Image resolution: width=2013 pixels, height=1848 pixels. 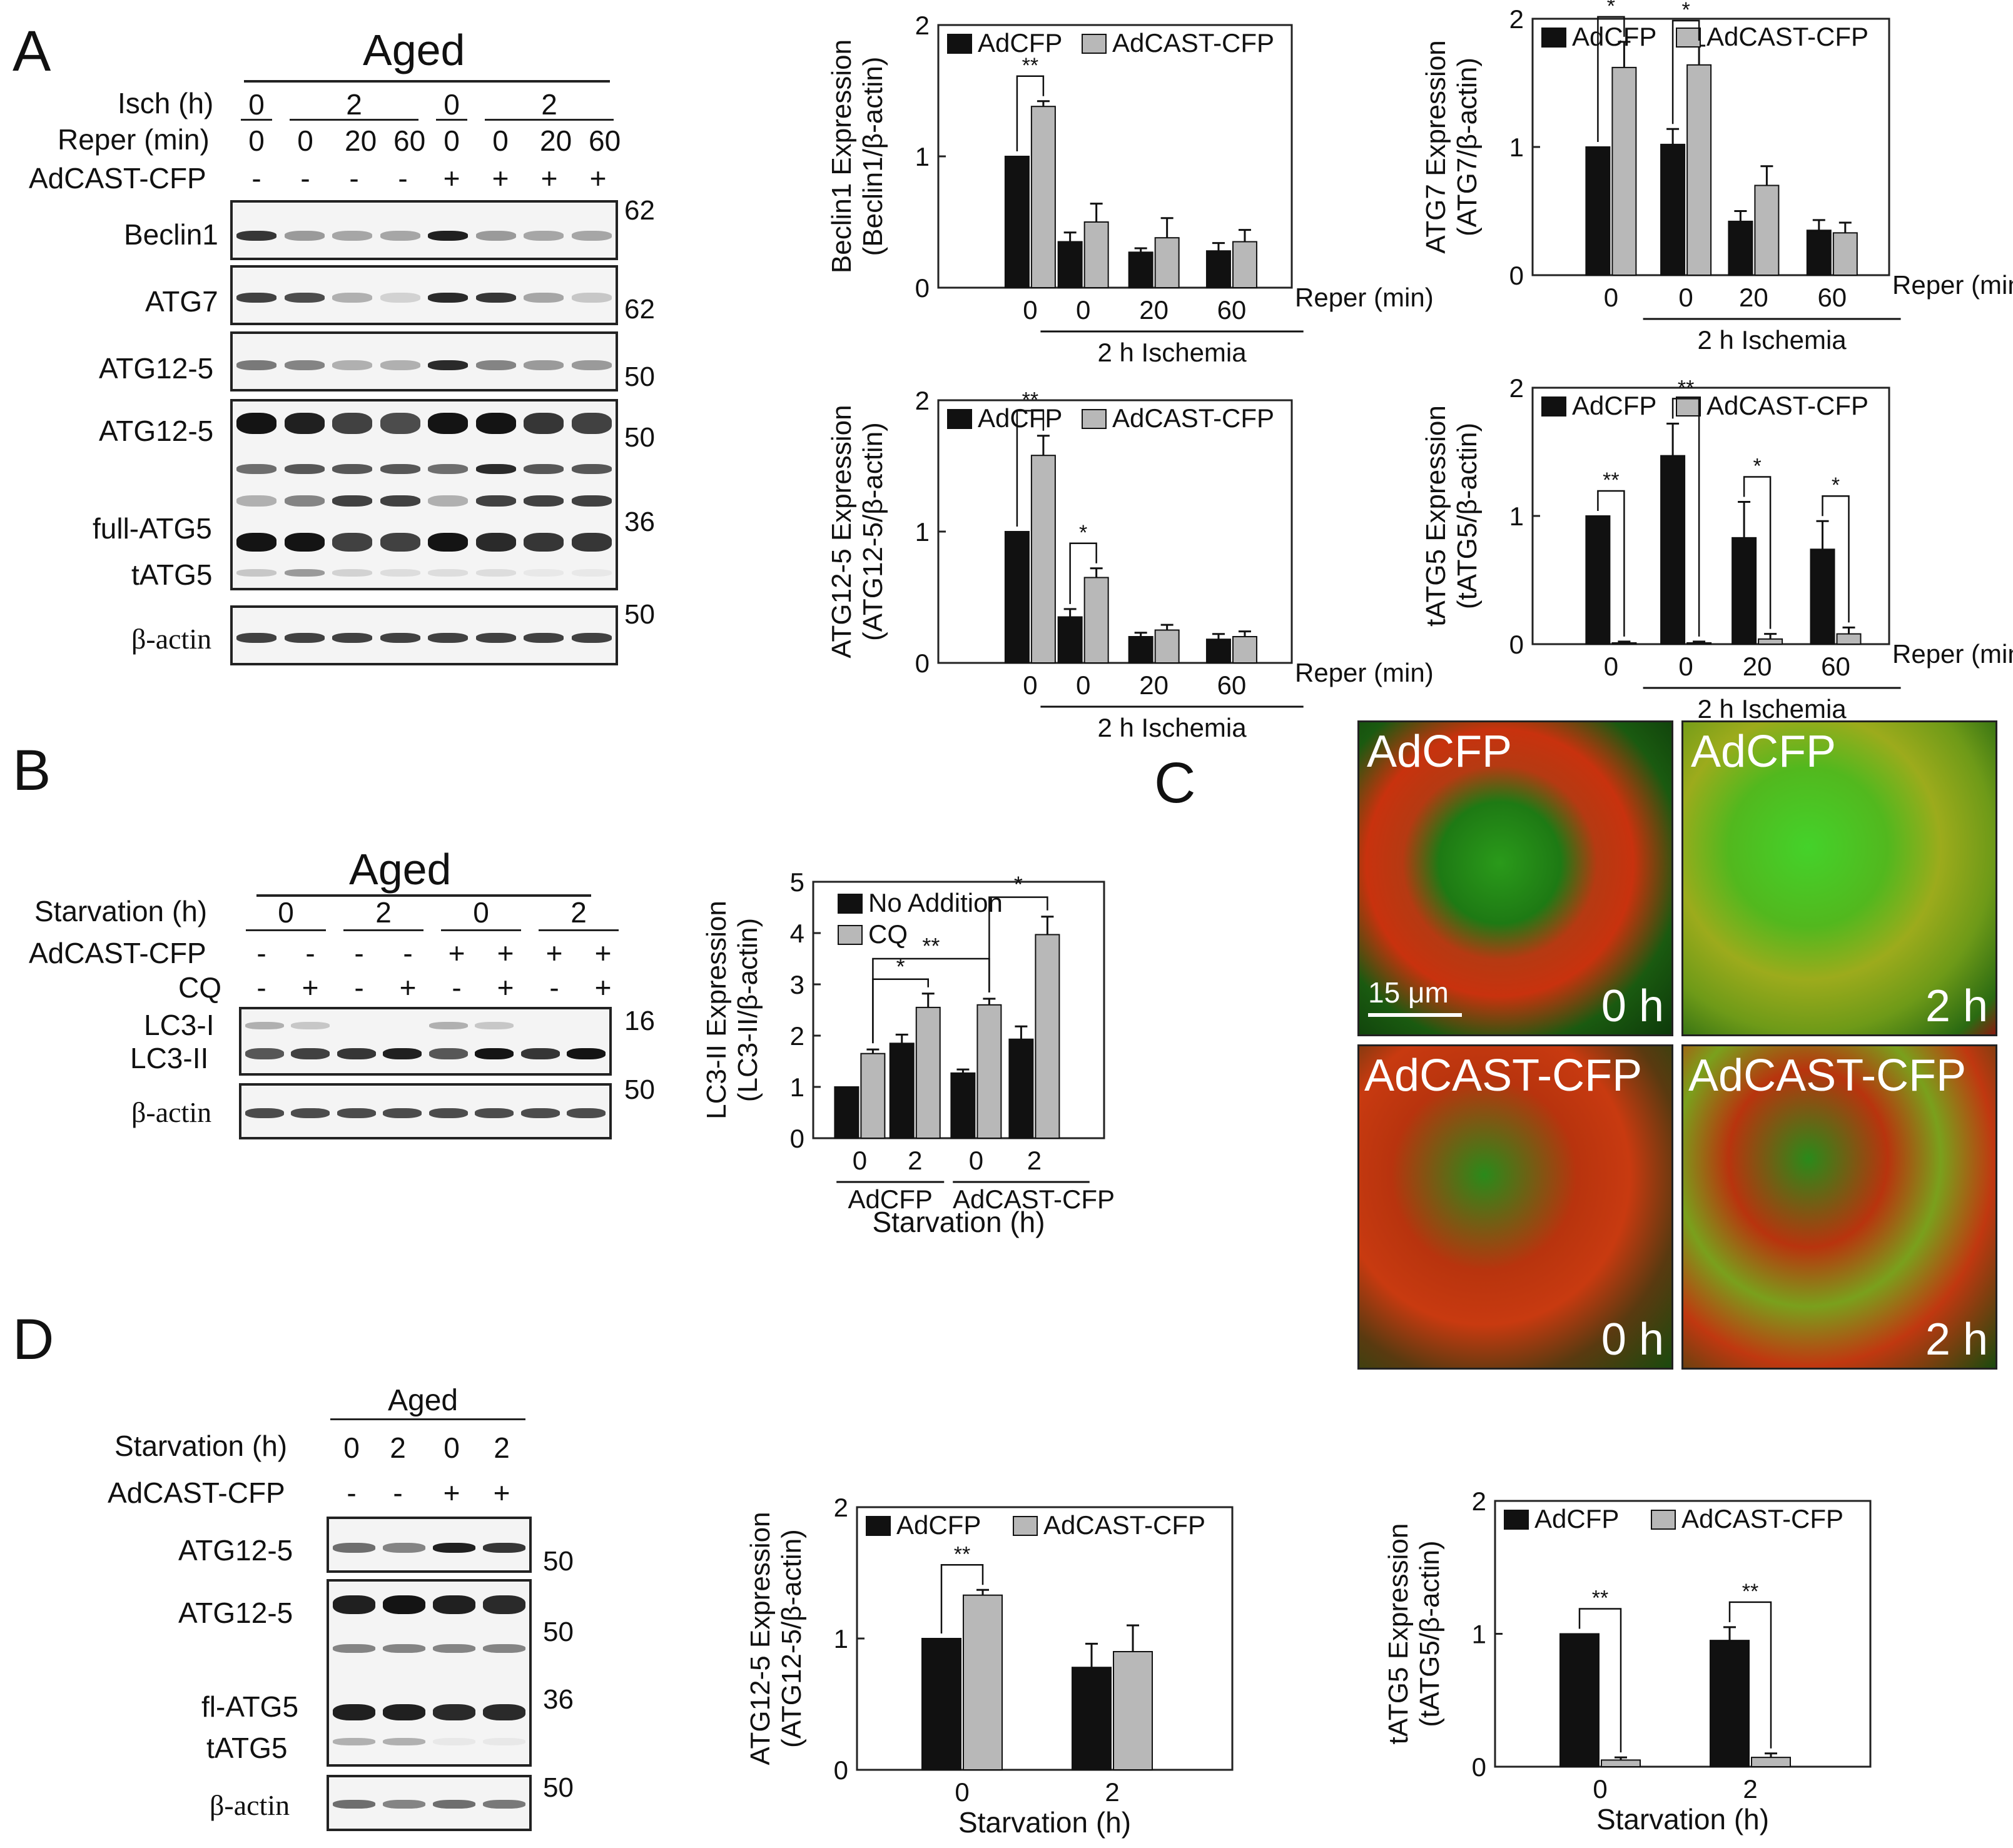 I want to click on blot-b-band-actin: β-actin, so click(x=171, y=1112).